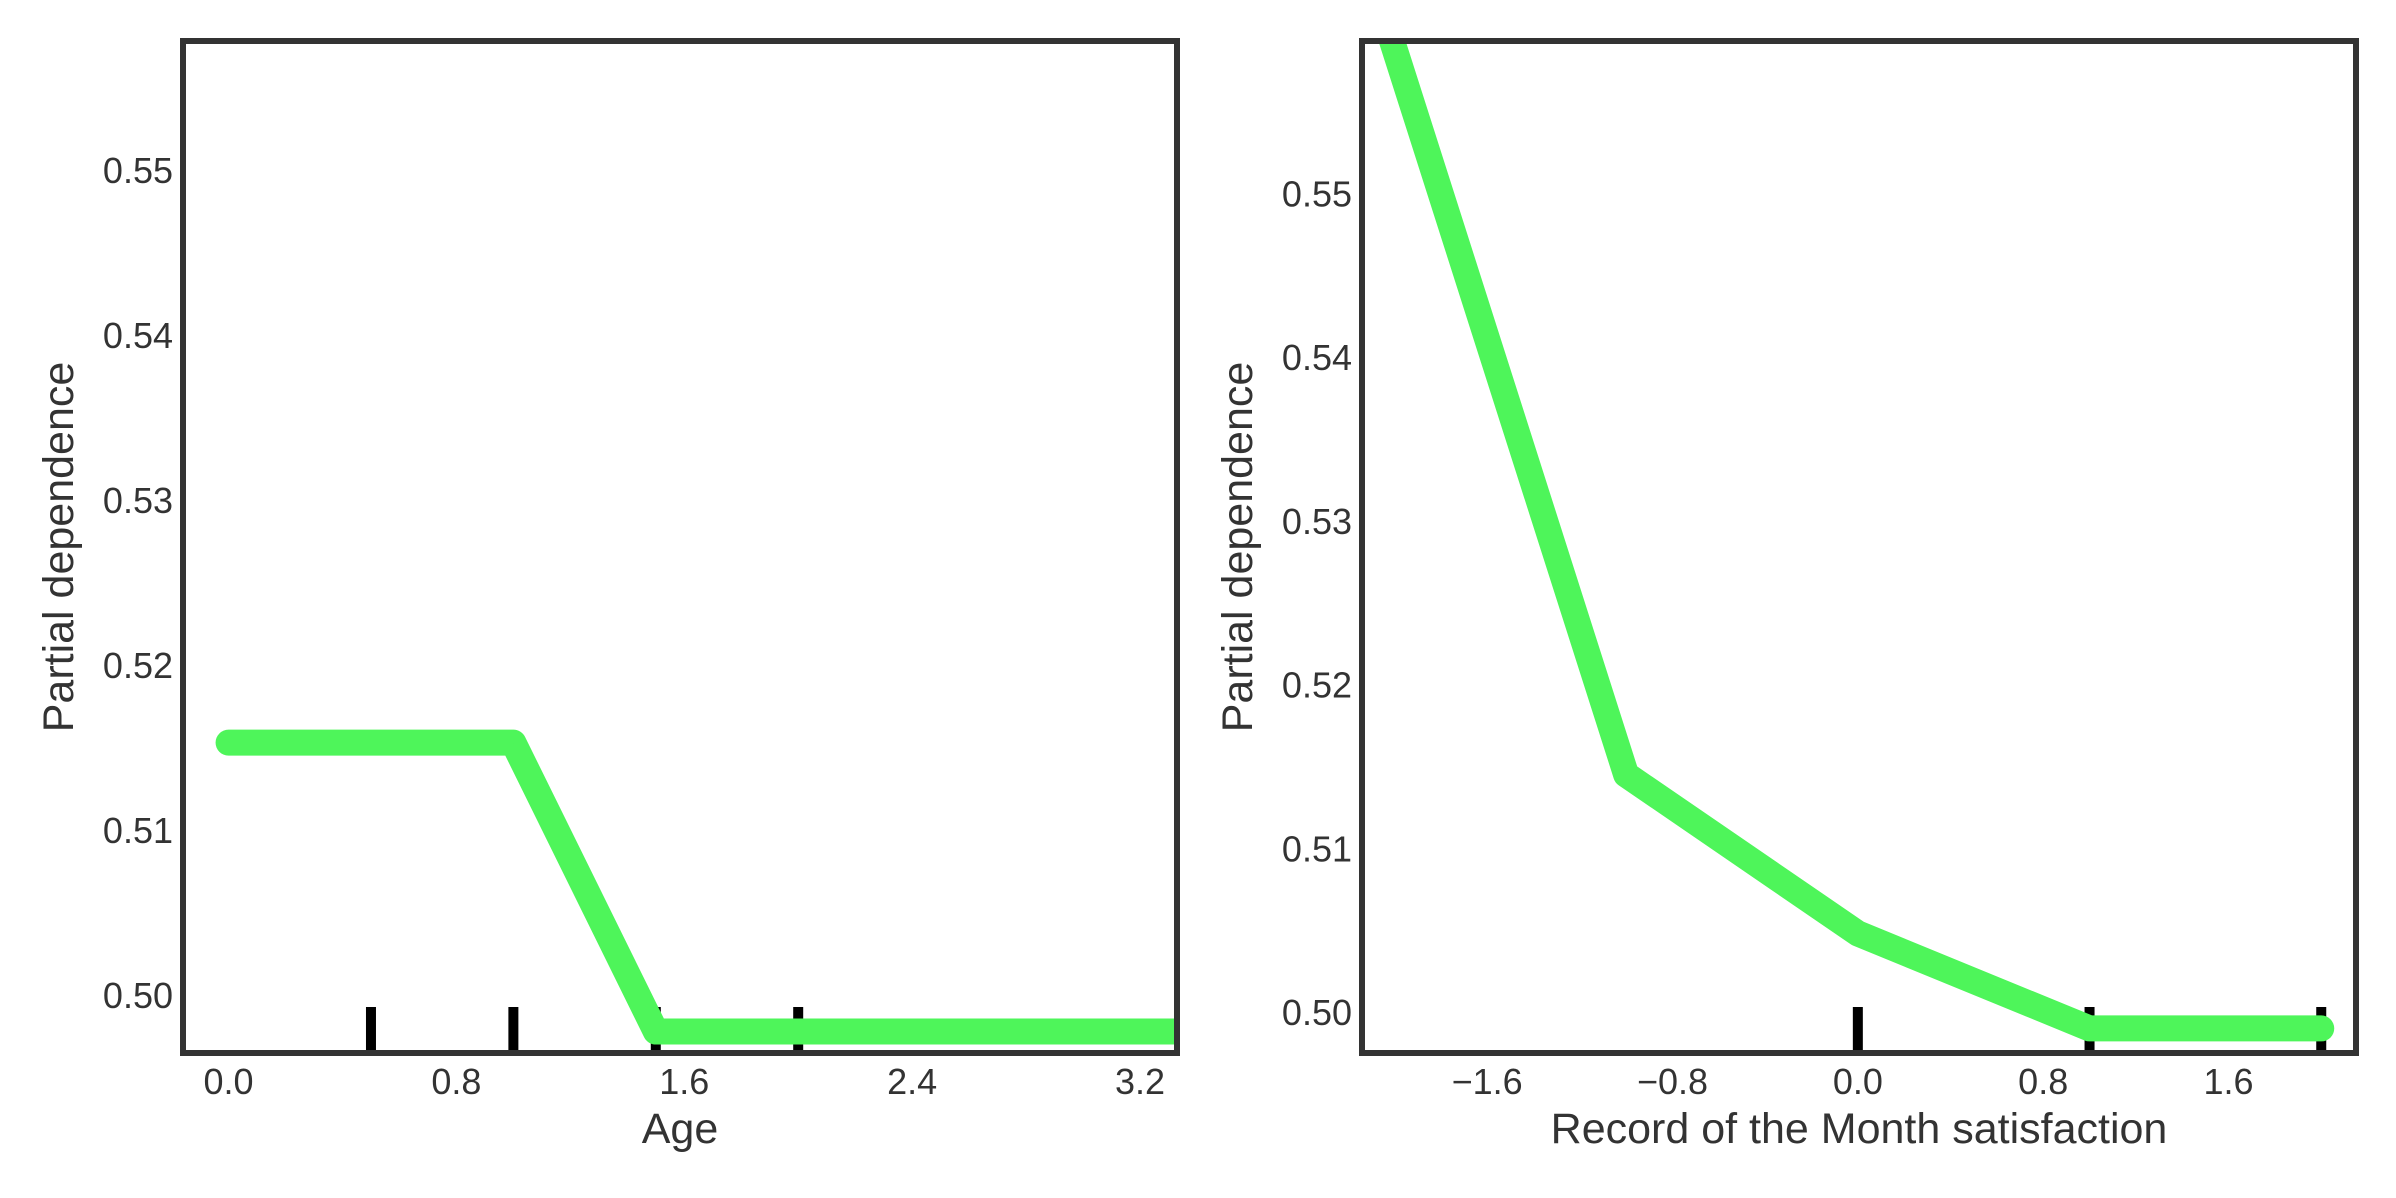 The image size is (2396, 1198). Describe the element at coordinates (1487, 1081) in the screenshot. I see `x-tick-label: −1.6` at that location.